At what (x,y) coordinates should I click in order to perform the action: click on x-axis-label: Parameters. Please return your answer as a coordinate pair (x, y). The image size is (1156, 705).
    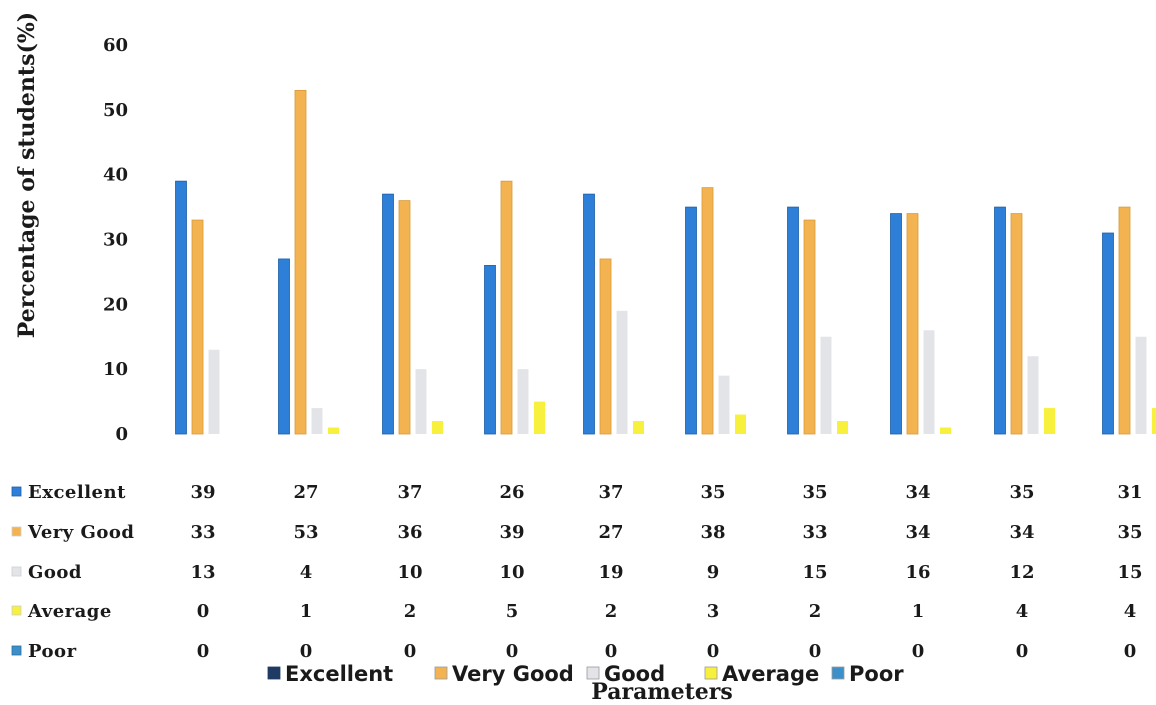
    Looking at the image, I should click on (661, 692).